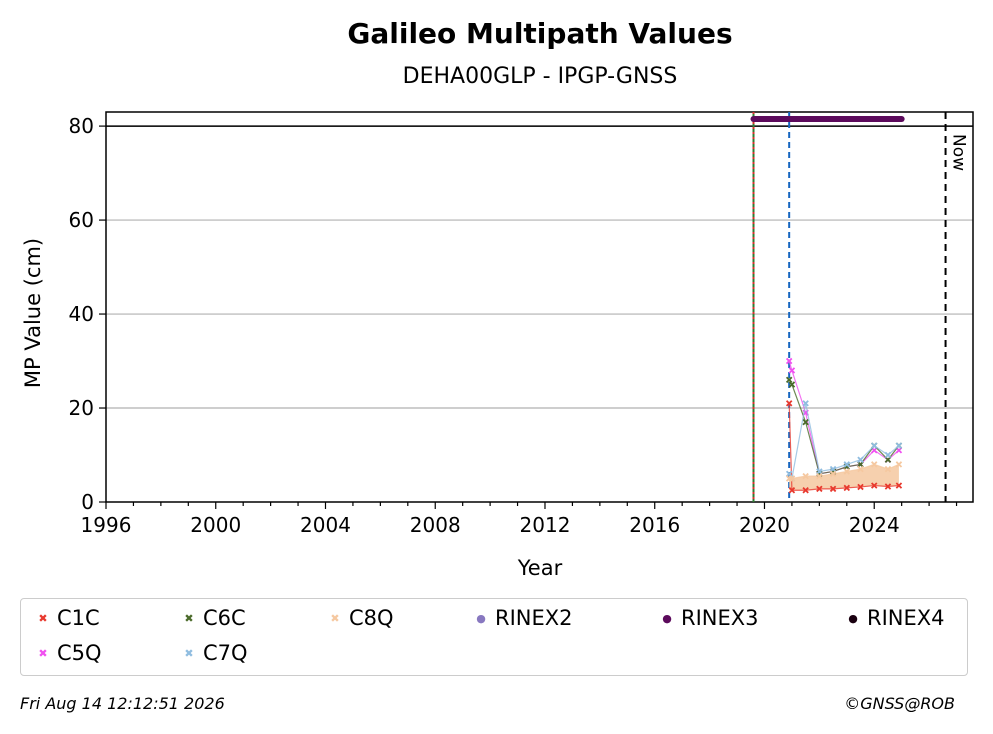 The width and height of the screenshot is (993, 734). Describe the element at coordinates (720, 618) in the screenshot. I see `legend-label: RINEX3` at that location.